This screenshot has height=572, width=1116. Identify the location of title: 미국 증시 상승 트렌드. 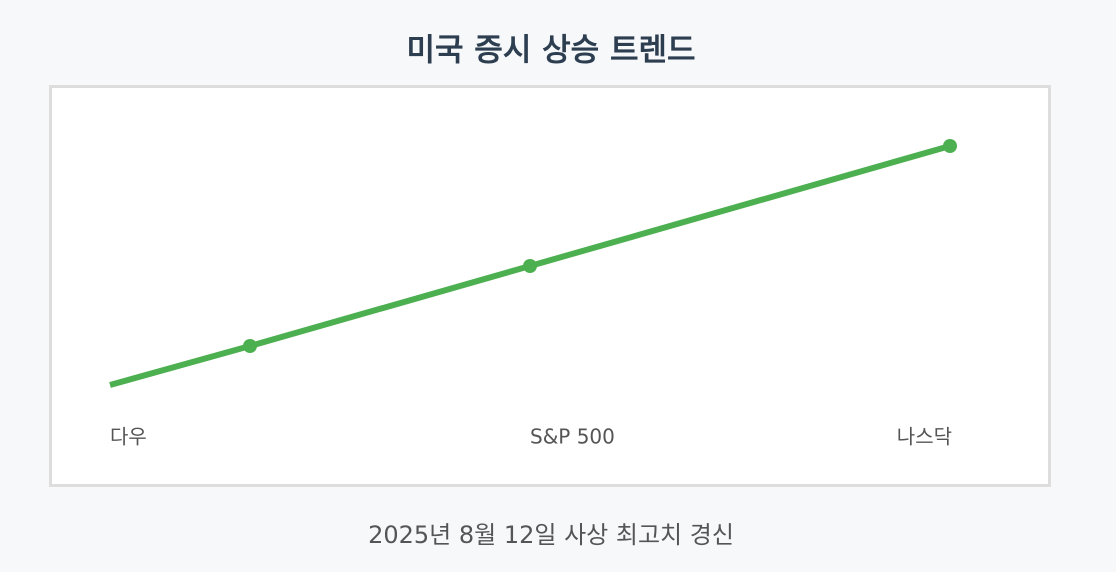
(550, 51).